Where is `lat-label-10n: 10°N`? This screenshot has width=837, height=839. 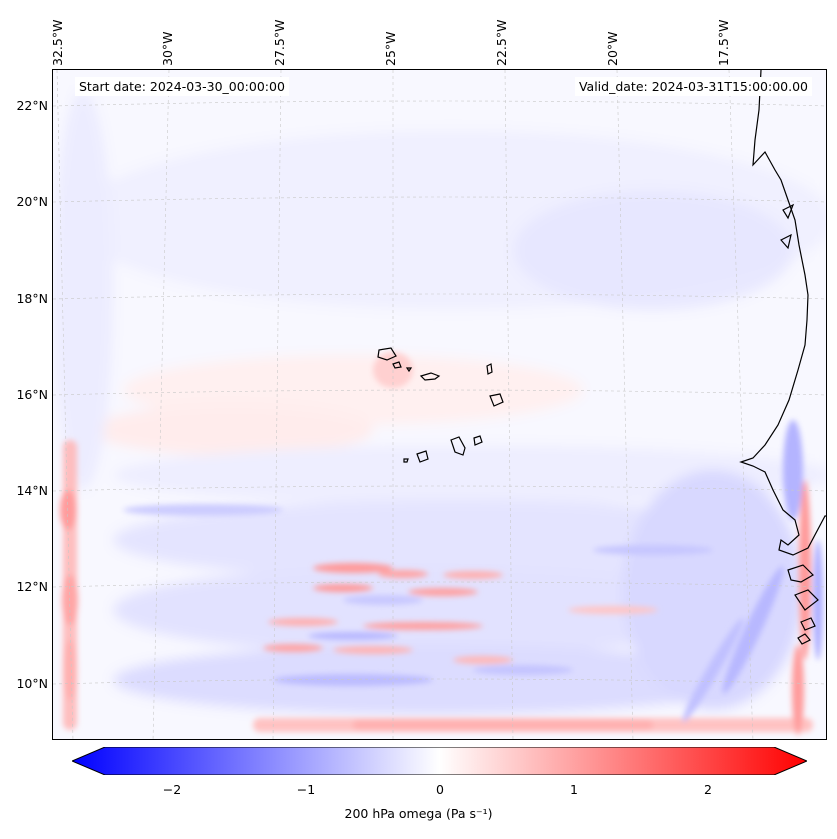 lat-label-10n: 10°N is located at coordinates (32, 683).